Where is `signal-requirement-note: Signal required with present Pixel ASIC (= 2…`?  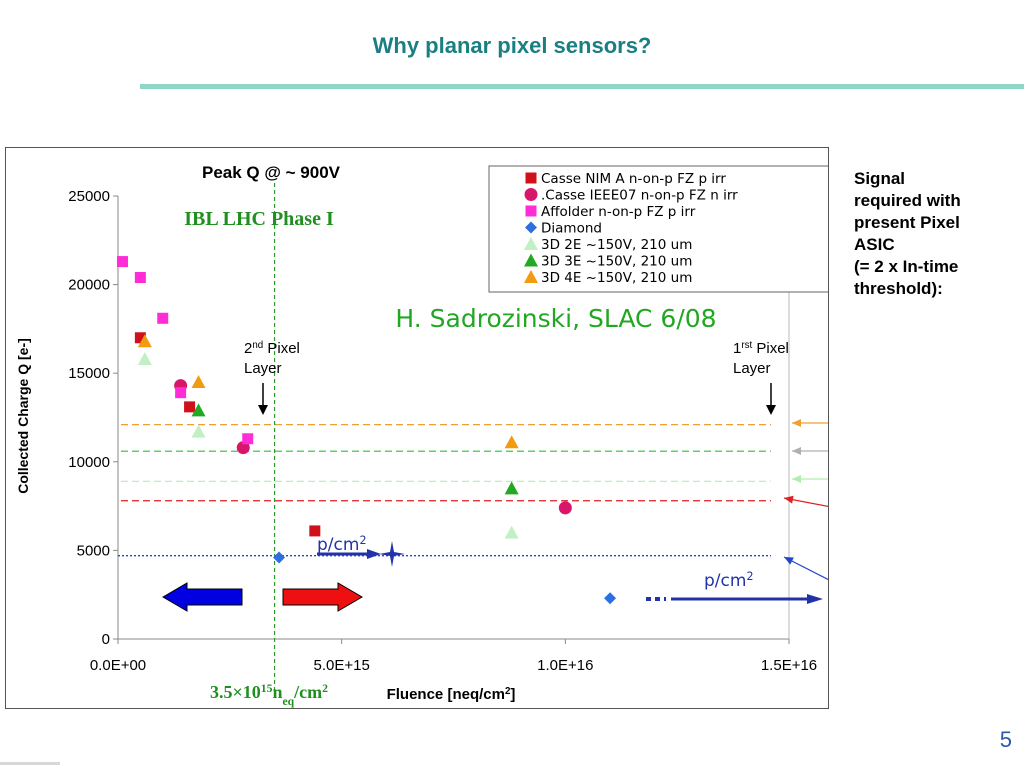
signal-requirement-note: Signal required with present Pixel ASIC (= 2… is located at coordinates (936, 234).